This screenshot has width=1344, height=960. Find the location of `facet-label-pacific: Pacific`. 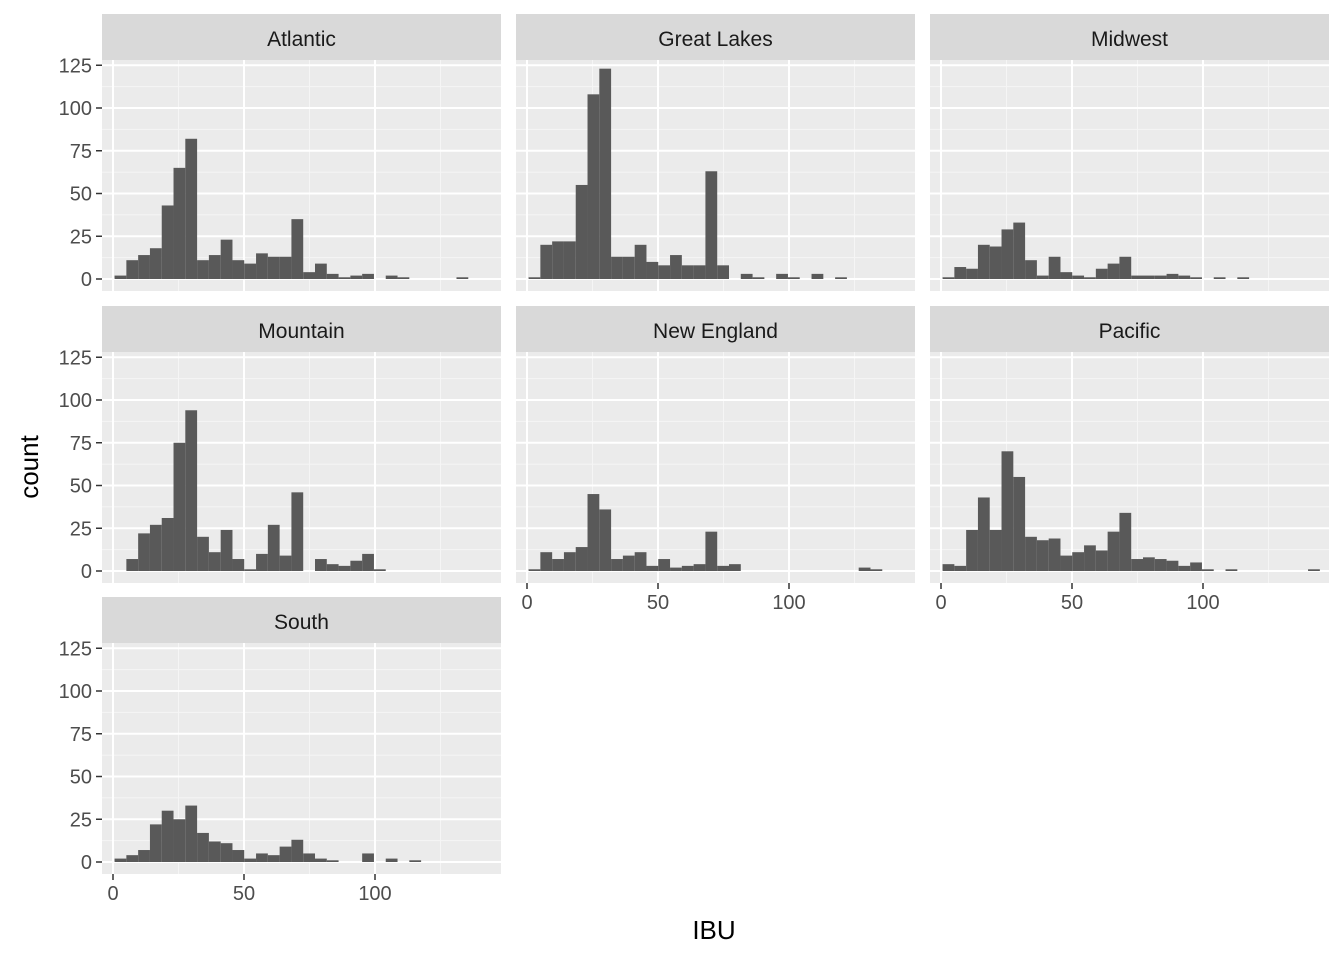

facet-label-pacific: Pacific is located at coordinates (1130, 331).